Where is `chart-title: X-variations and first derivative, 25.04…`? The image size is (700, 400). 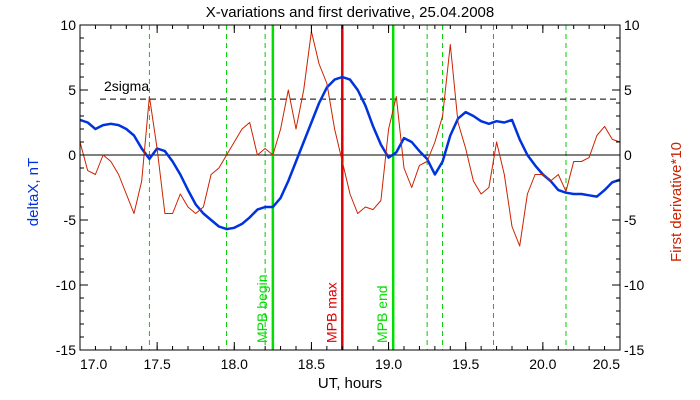
chart-title: X-variations and first derivative, 25.04… is located at coordinates (350, 12).